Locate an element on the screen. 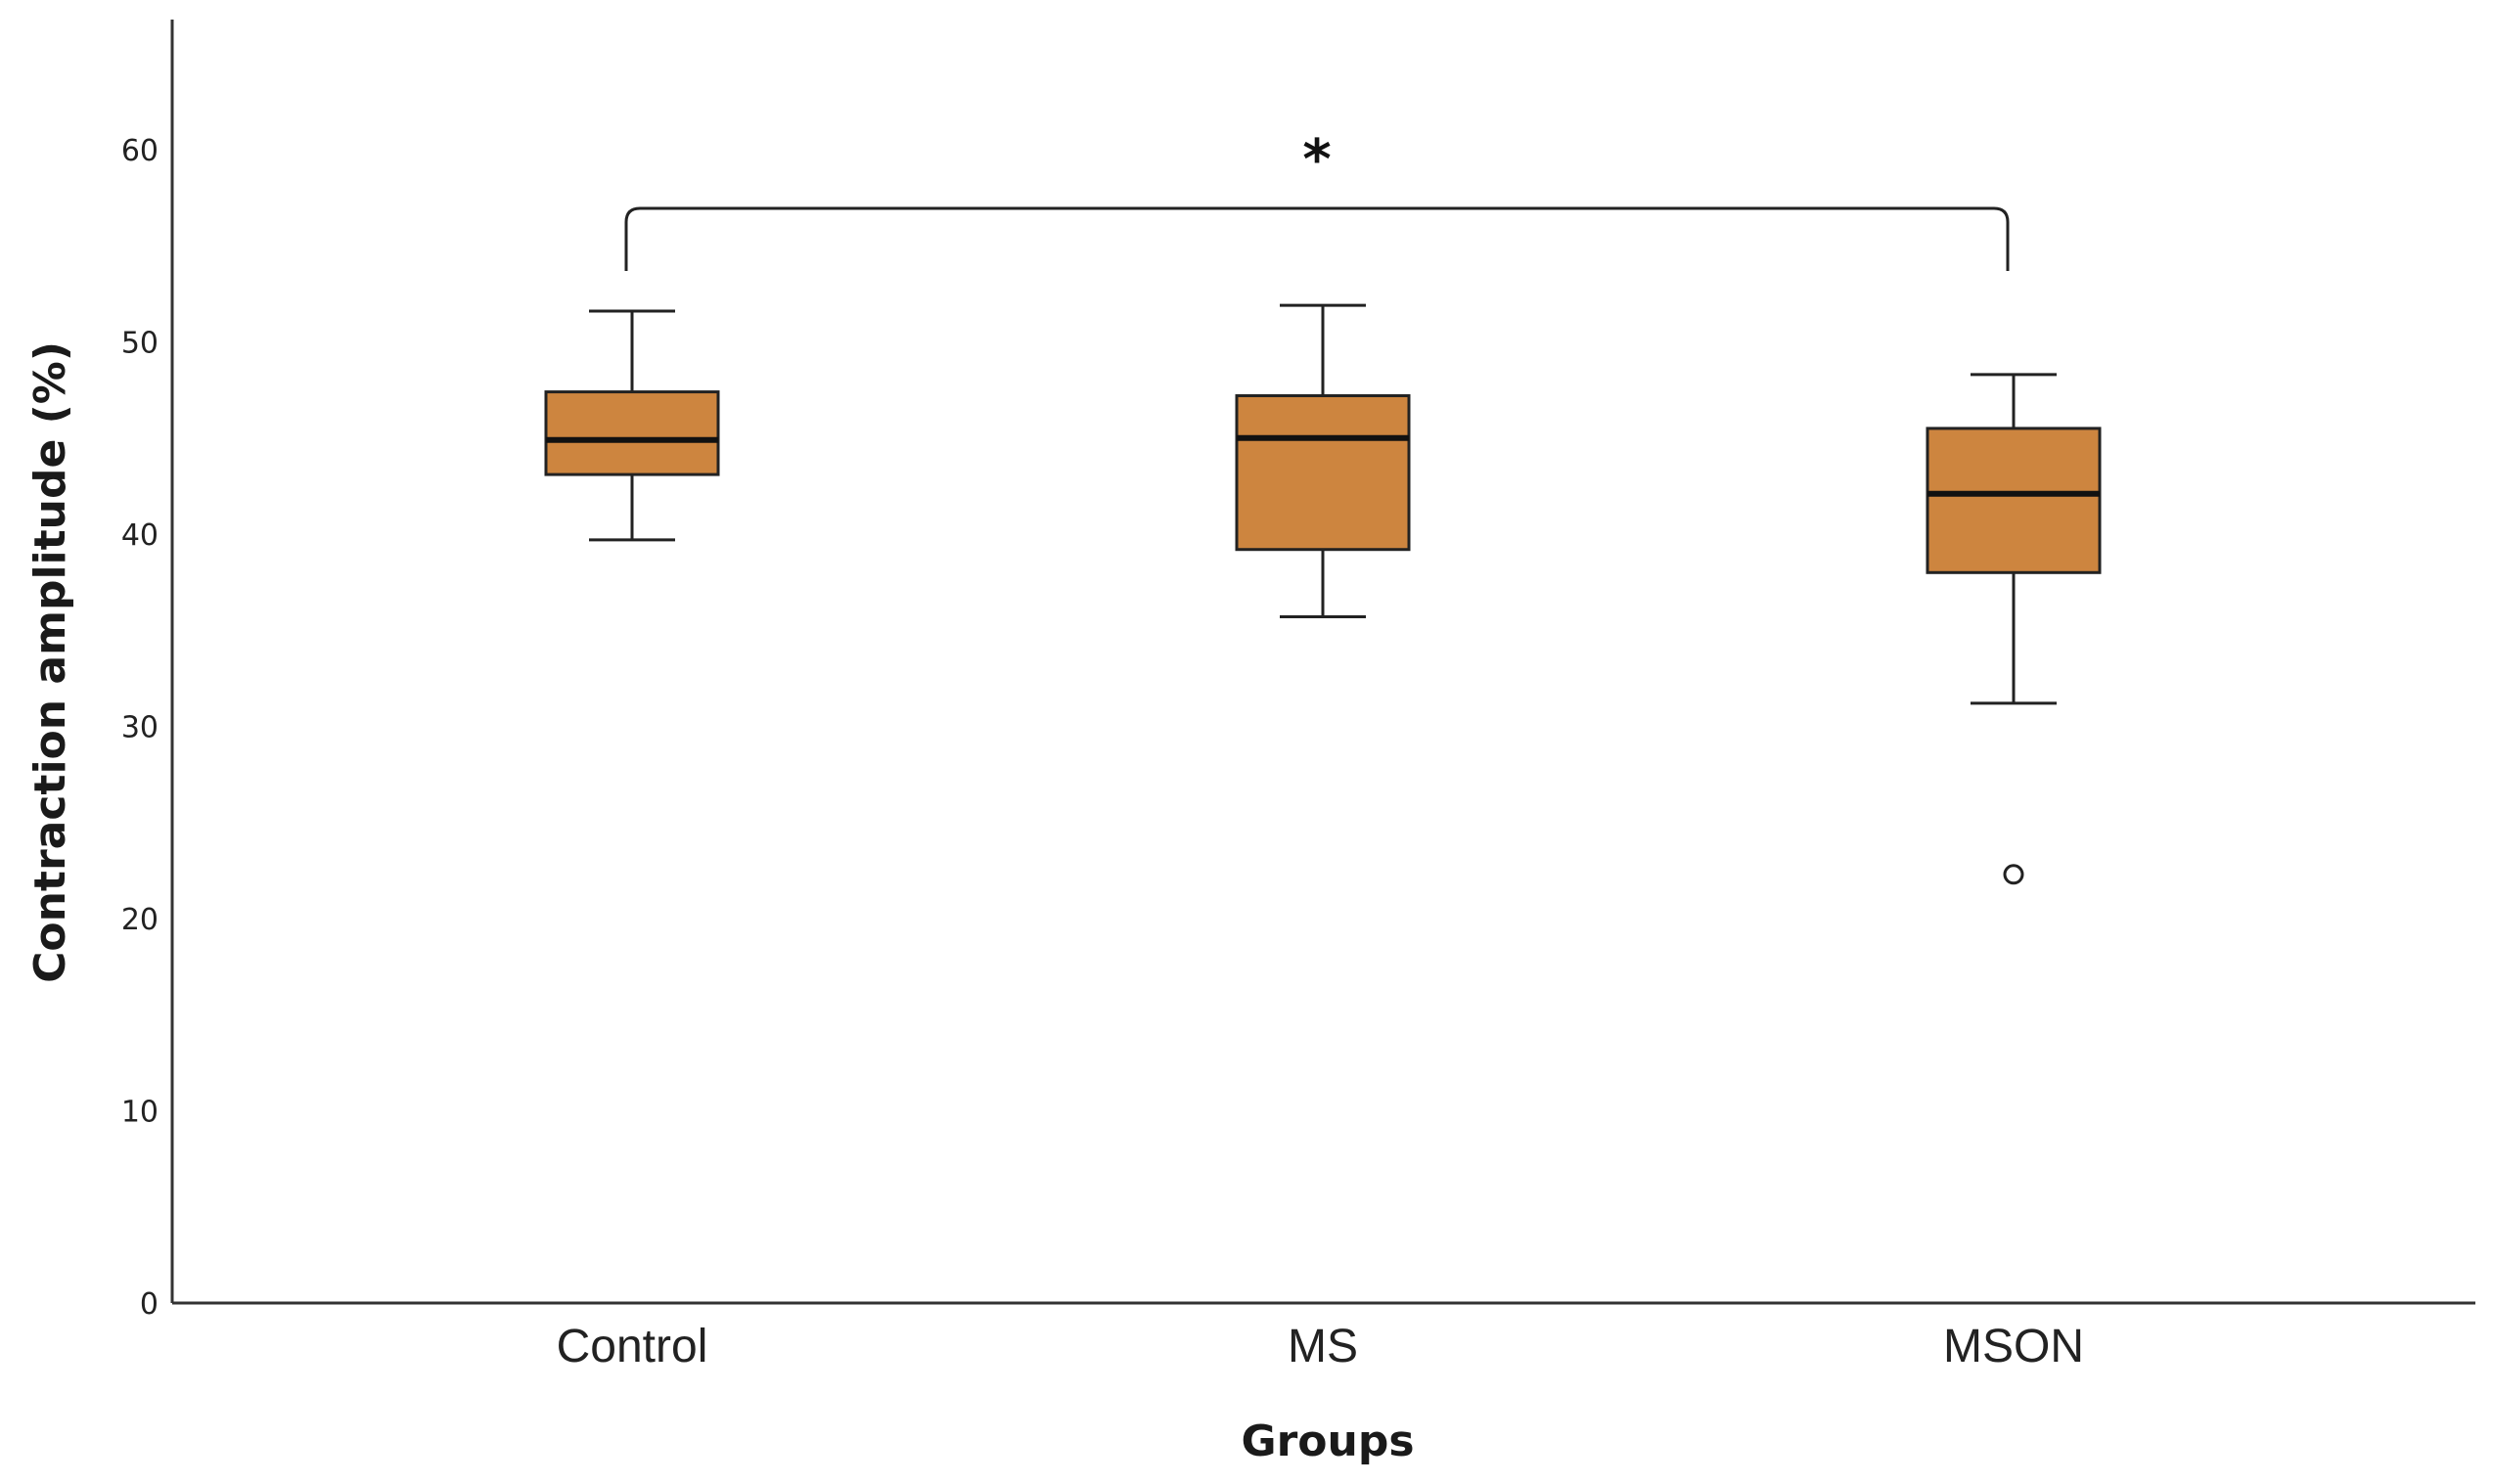 The width and height of the screenshot is (2493, 1484). y-tick-label: 20 is located at coordinates (140, 920).